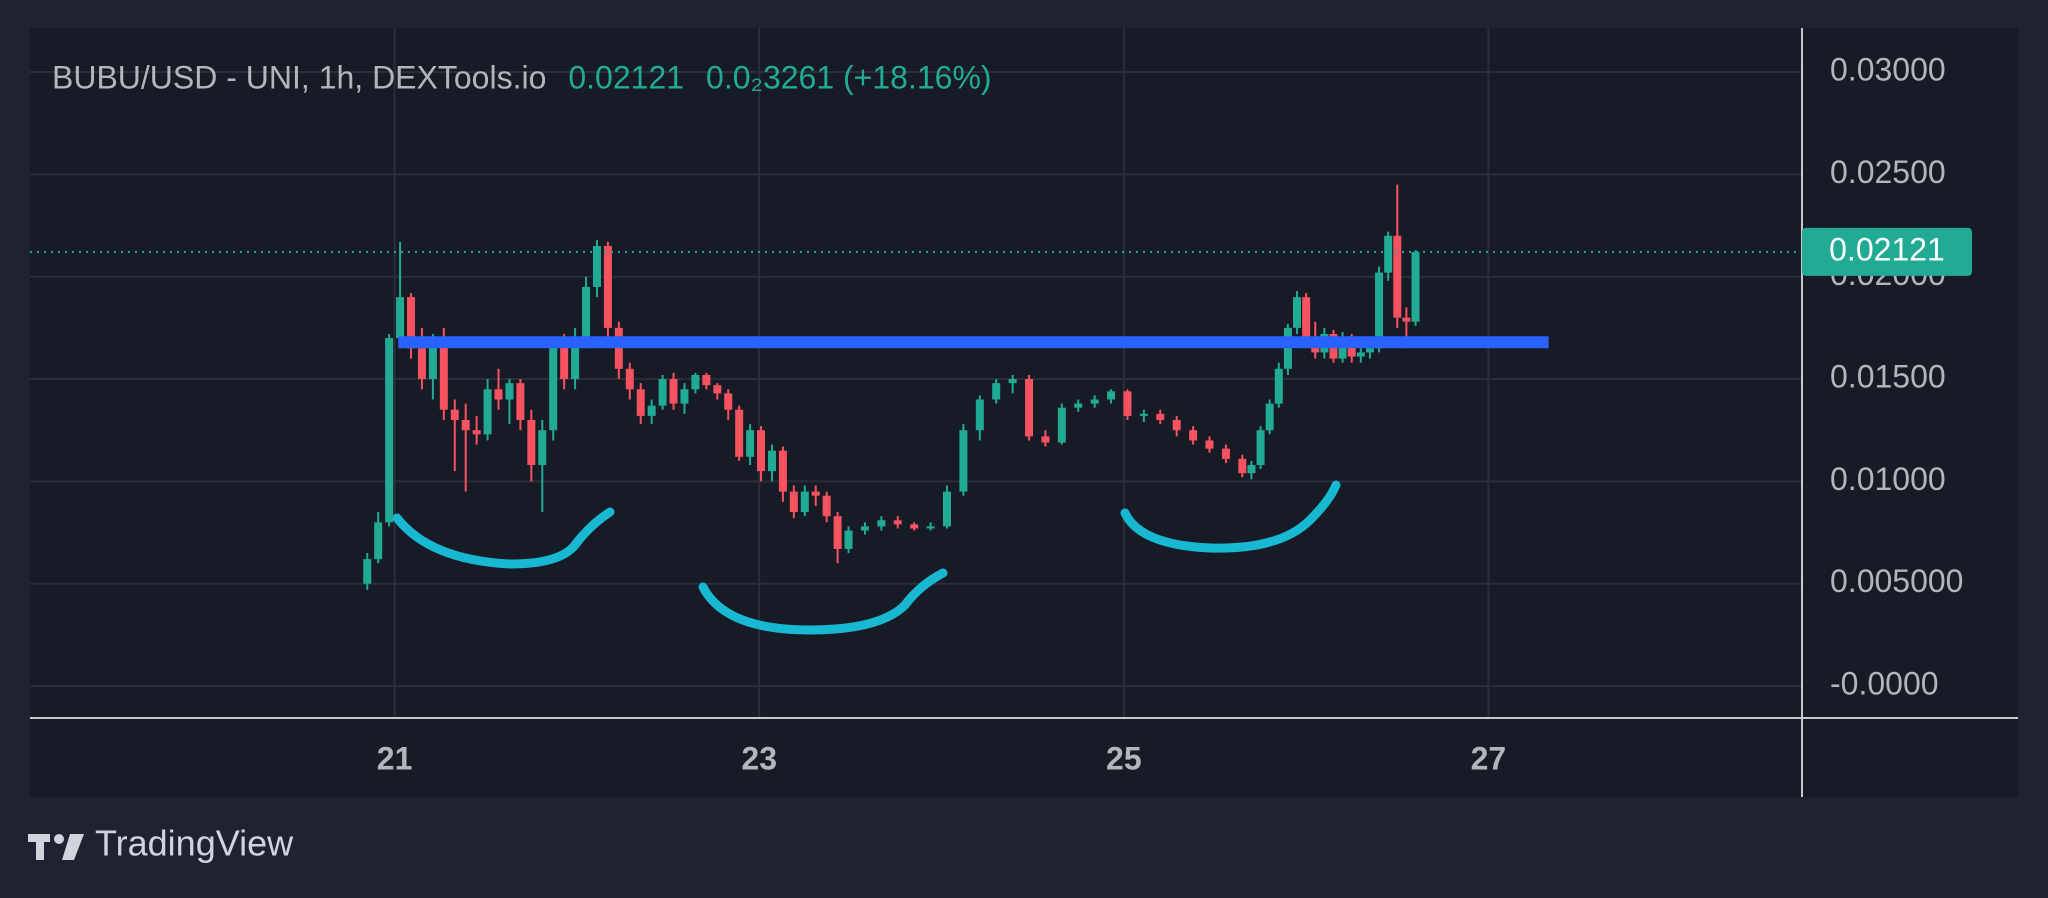 This screenshot has height=898, width=2048. Describe the element at coordinates (1489, 758) in the screenshot. I see `x-tick-label: 27` at that location.